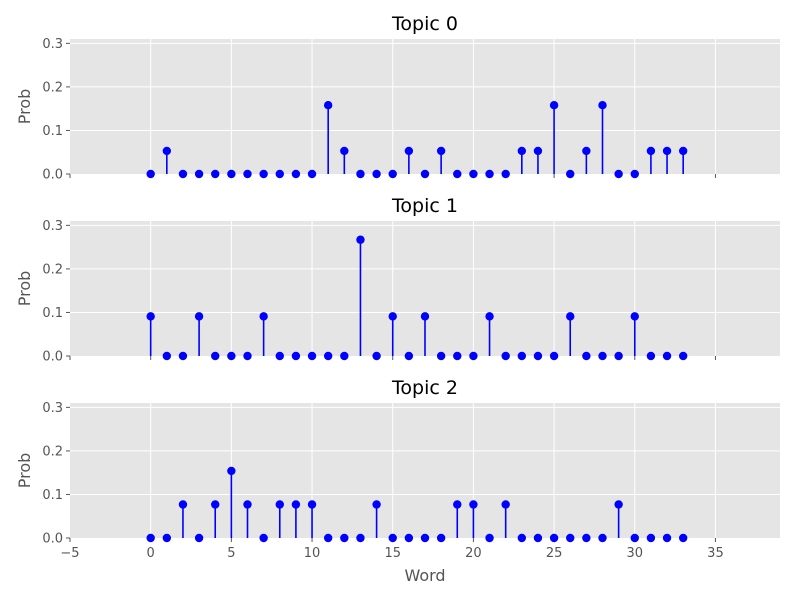 The height and width of the screenshot is (600, 800). I want to click on x-tick-label: 20, so click(473, 553).